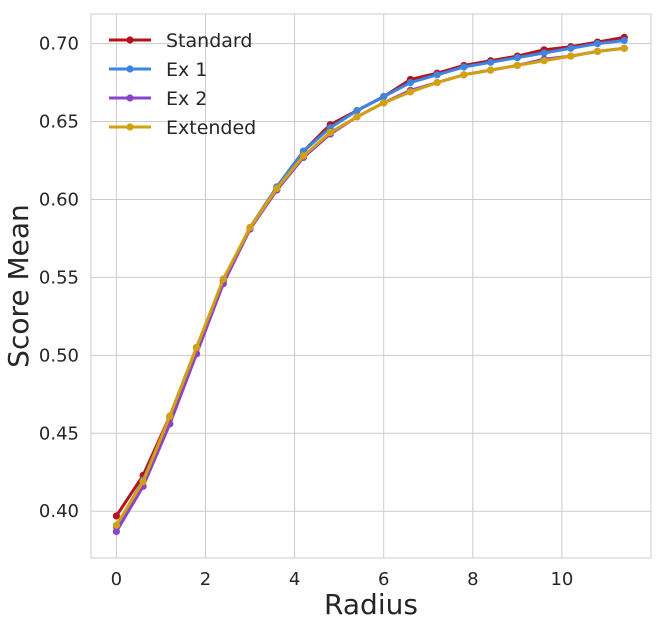  Describe the element at coordinates (59, 511) in the screenshot. I see `y-tick-label: 0.40` at that location.